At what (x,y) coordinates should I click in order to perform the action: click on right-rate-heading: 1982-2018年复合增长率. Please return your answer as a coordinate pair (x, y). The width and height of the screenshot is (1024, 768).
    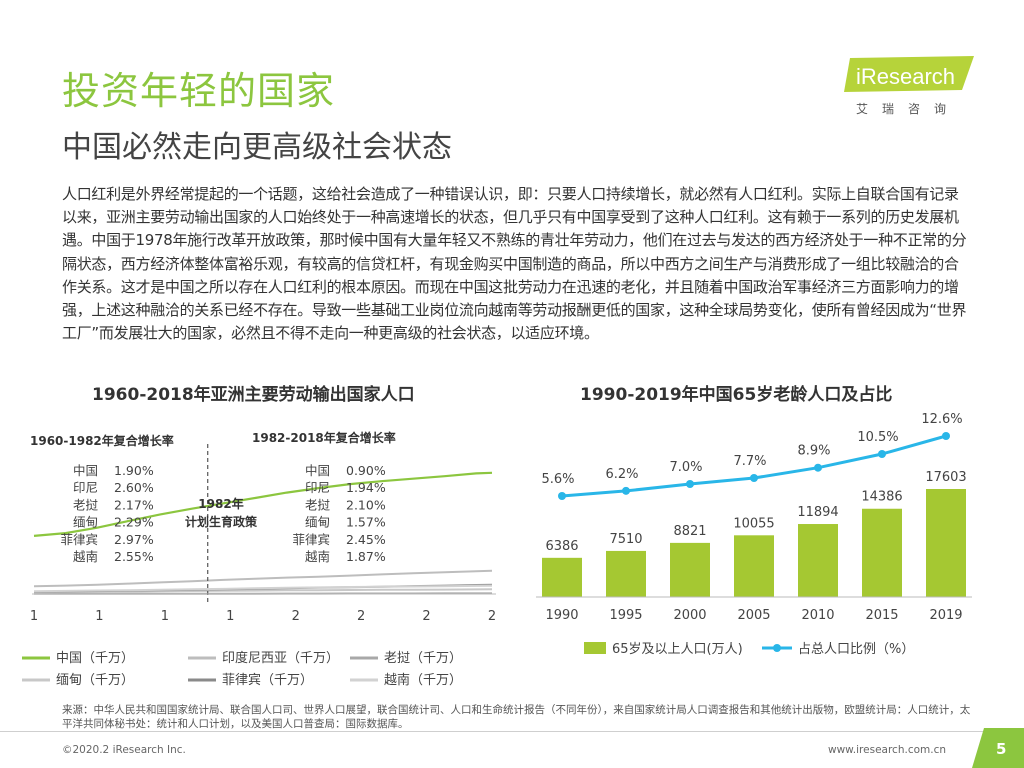
    Looking at the image, I should click on (324, 437).